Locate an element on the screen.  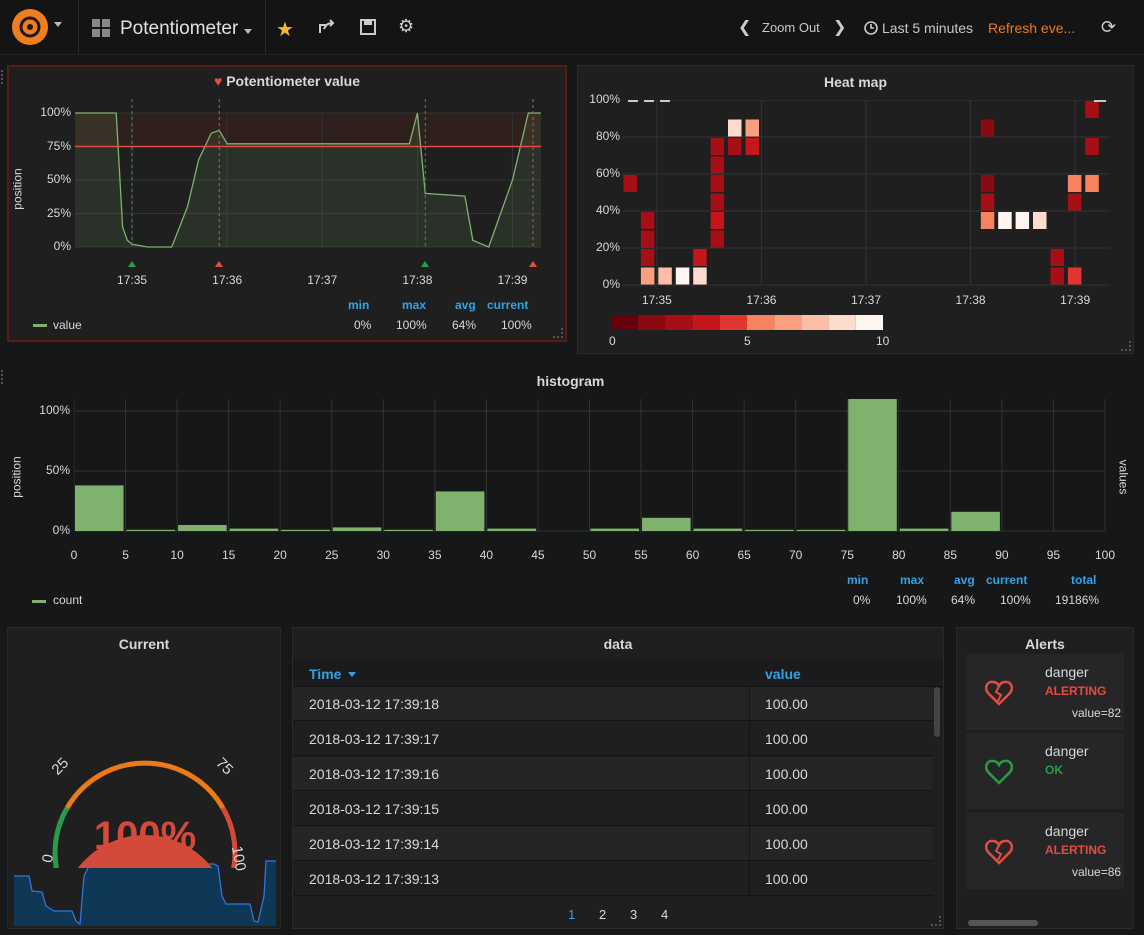
y-tick: 60% is located at coordinates (607, 173).